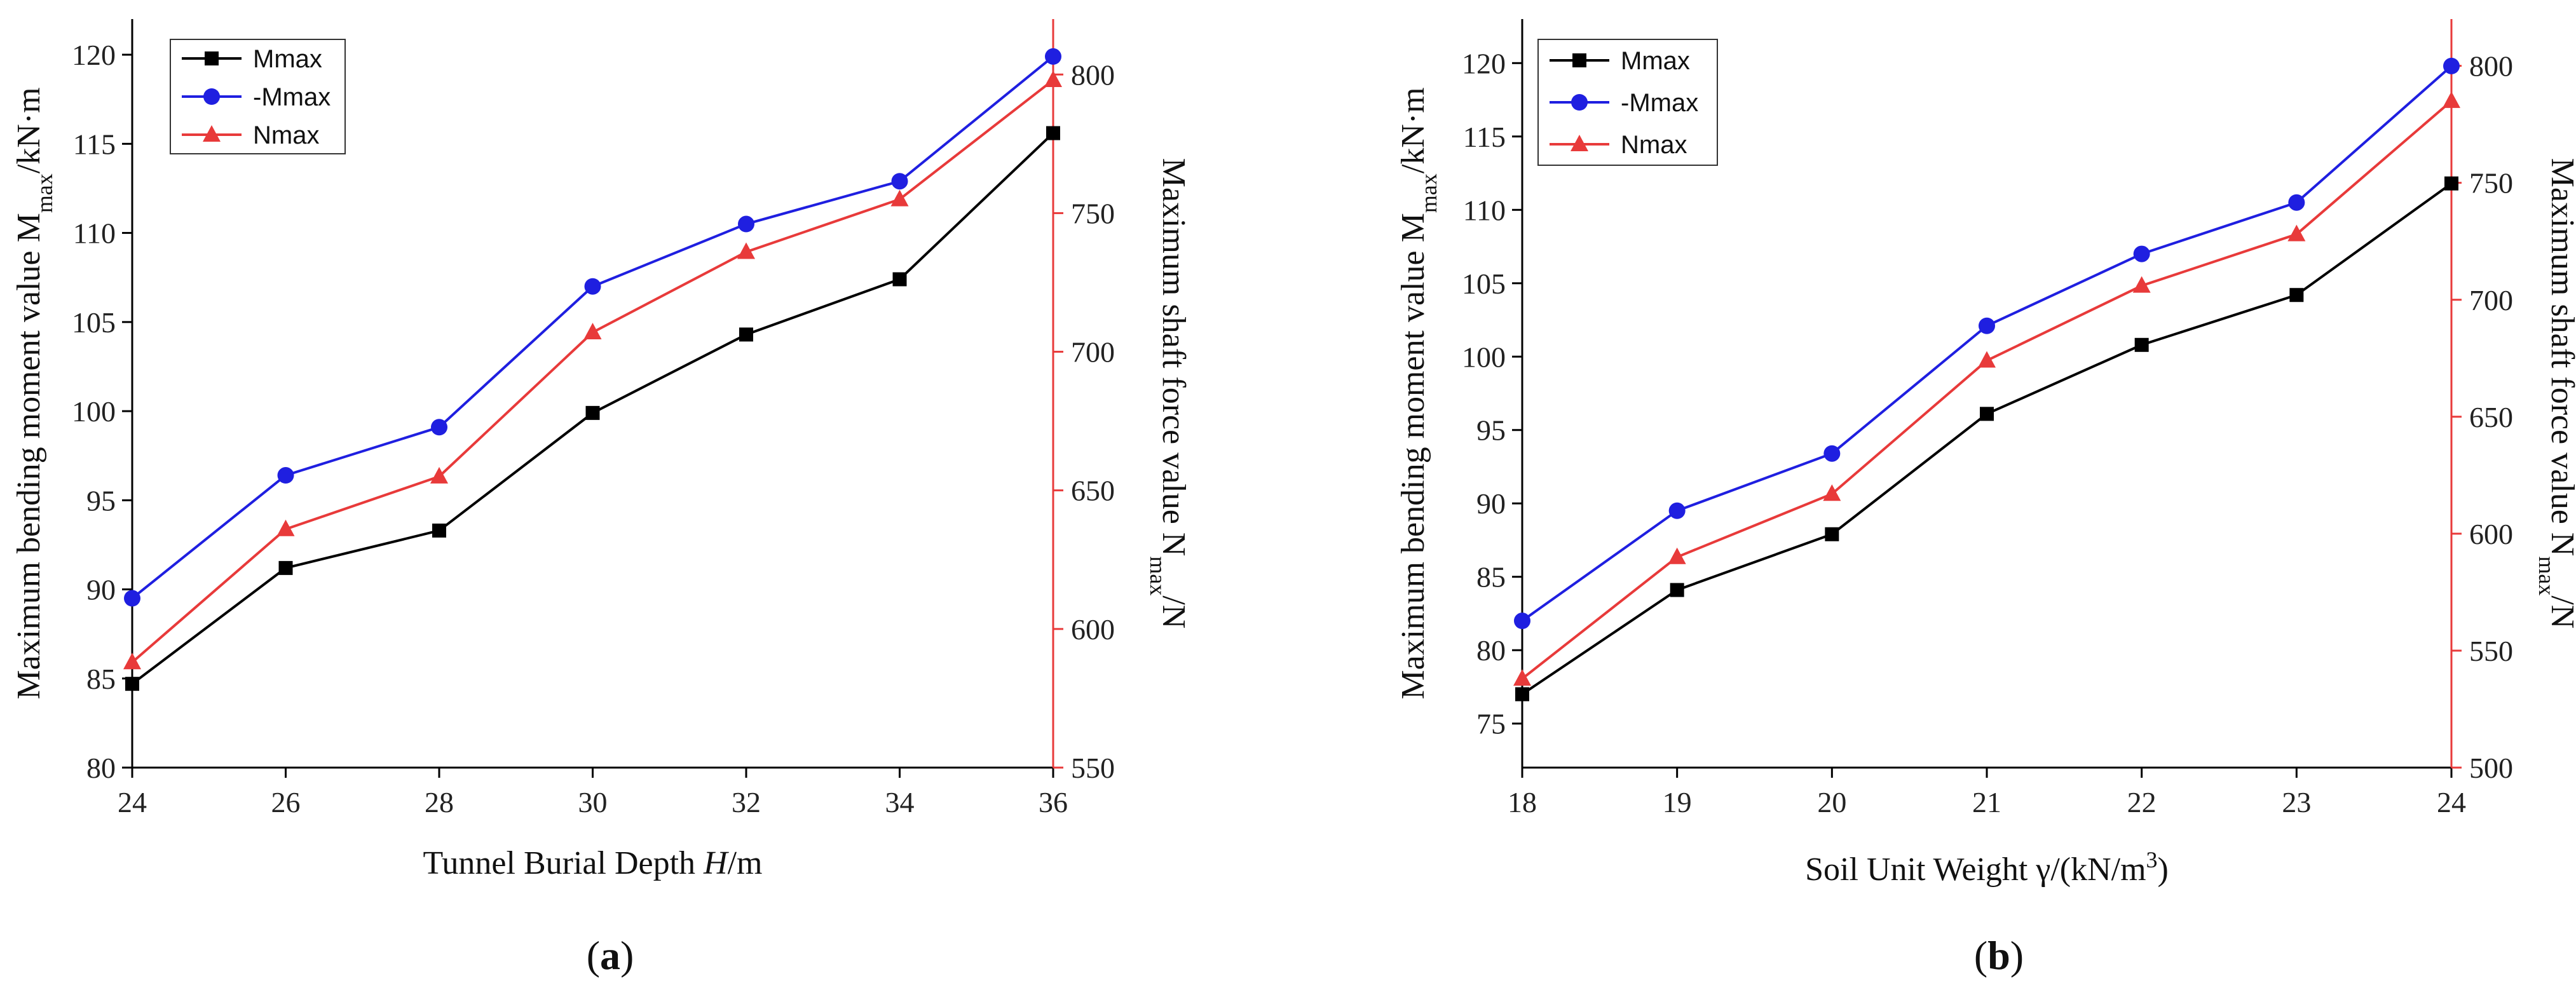  What do you see at coordinates (900, 802) in the screenshot?
I see `x-tick-label: 34` at bounding box center [900, 802].